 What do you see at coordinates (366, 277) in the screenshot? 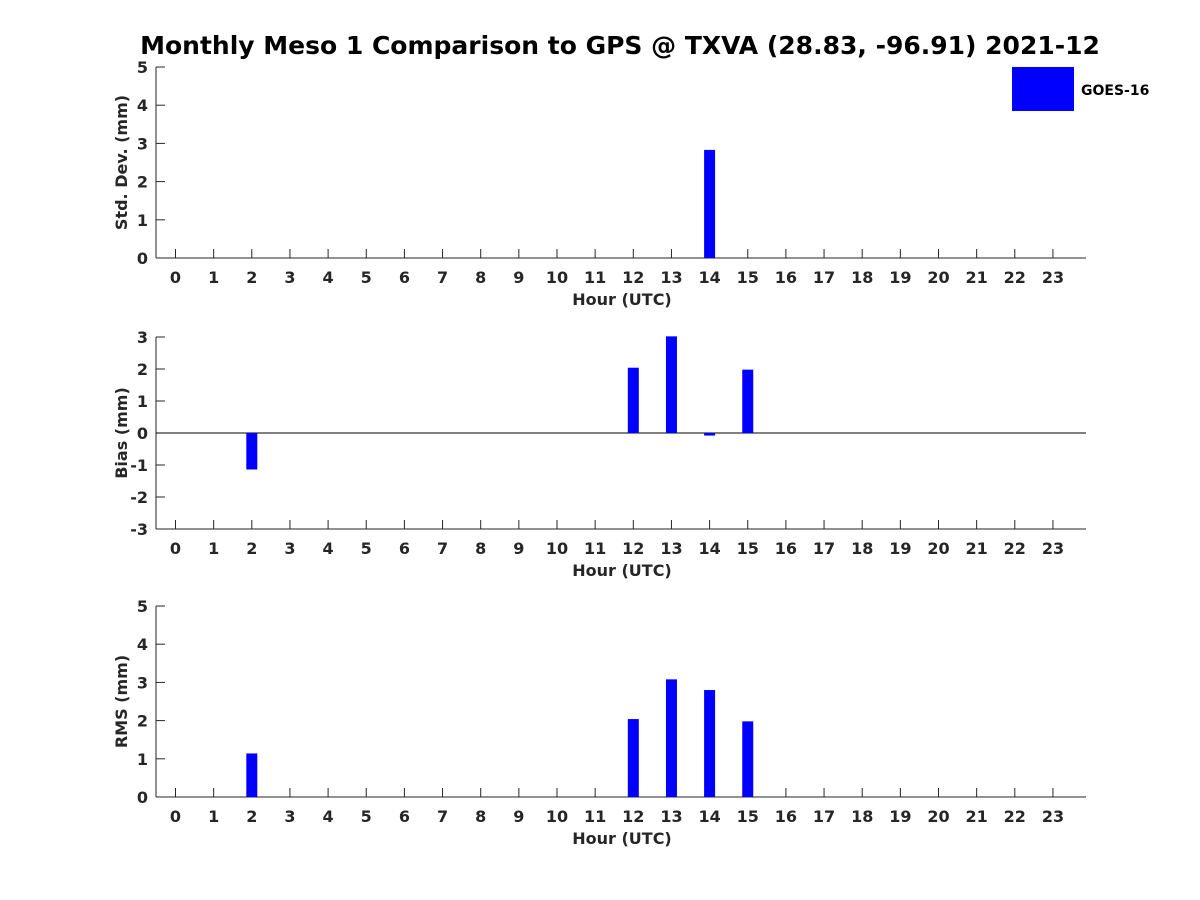
I see `std-dev-x-tick-label: 5` at bounding box center [366, 277].